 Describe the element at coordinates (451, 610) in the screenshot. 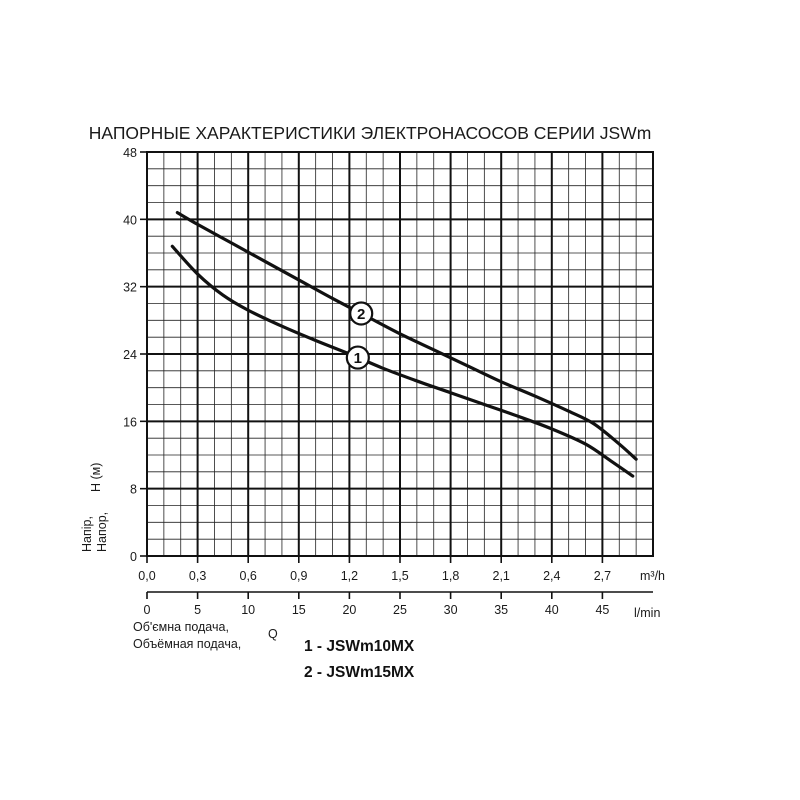

I see `x2-tick-label: 30` at that location.